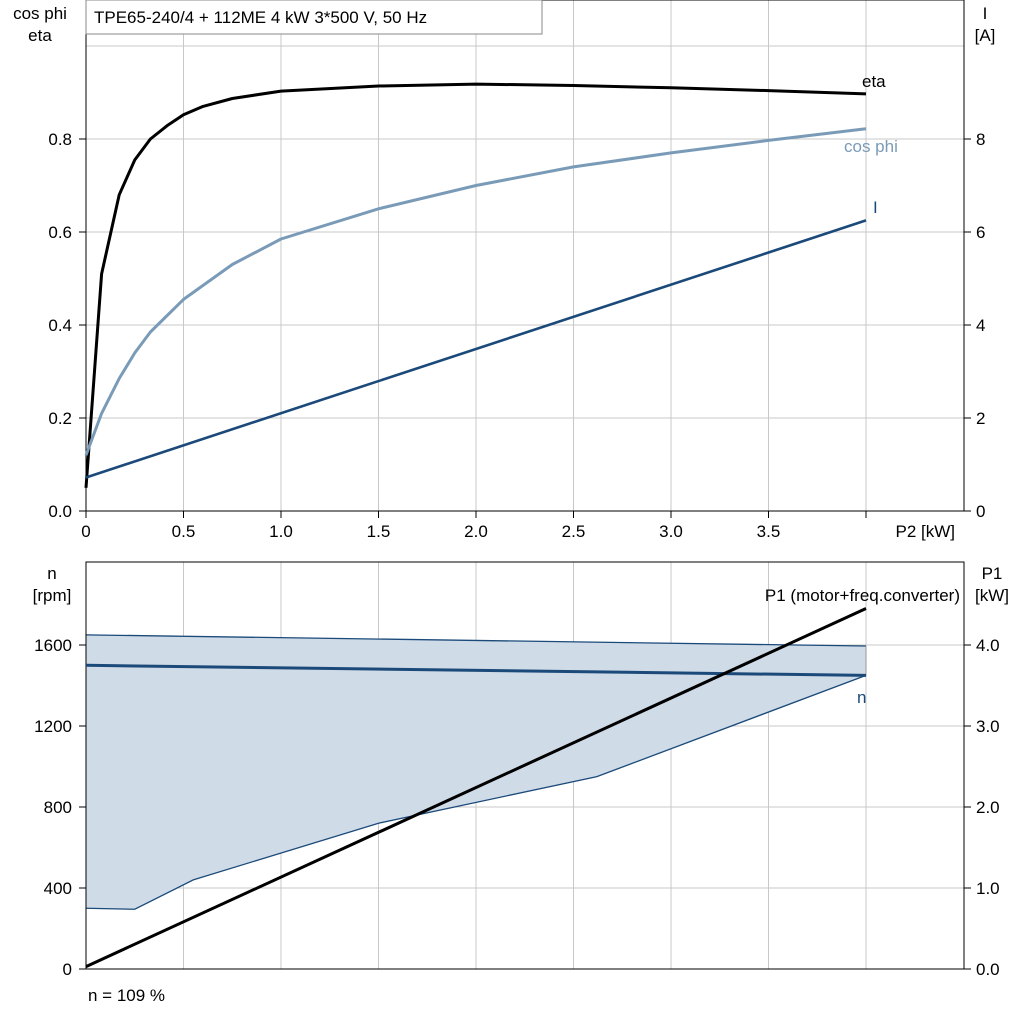 This screenshot has height=1029, width=1024. I want to click on bottom-right-tick-label: 0.0, so click(988, 969).